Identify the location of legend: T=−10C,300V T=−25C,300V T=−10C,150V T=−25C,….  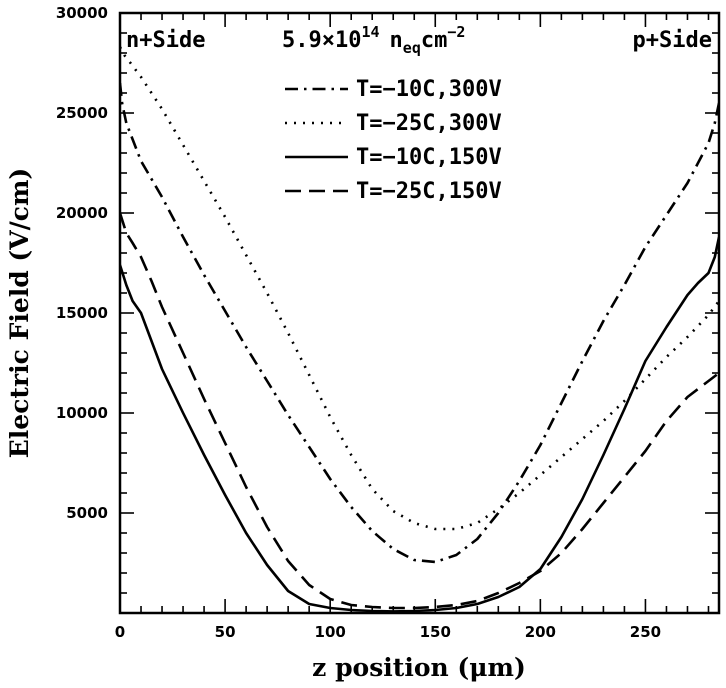
(393, 140).